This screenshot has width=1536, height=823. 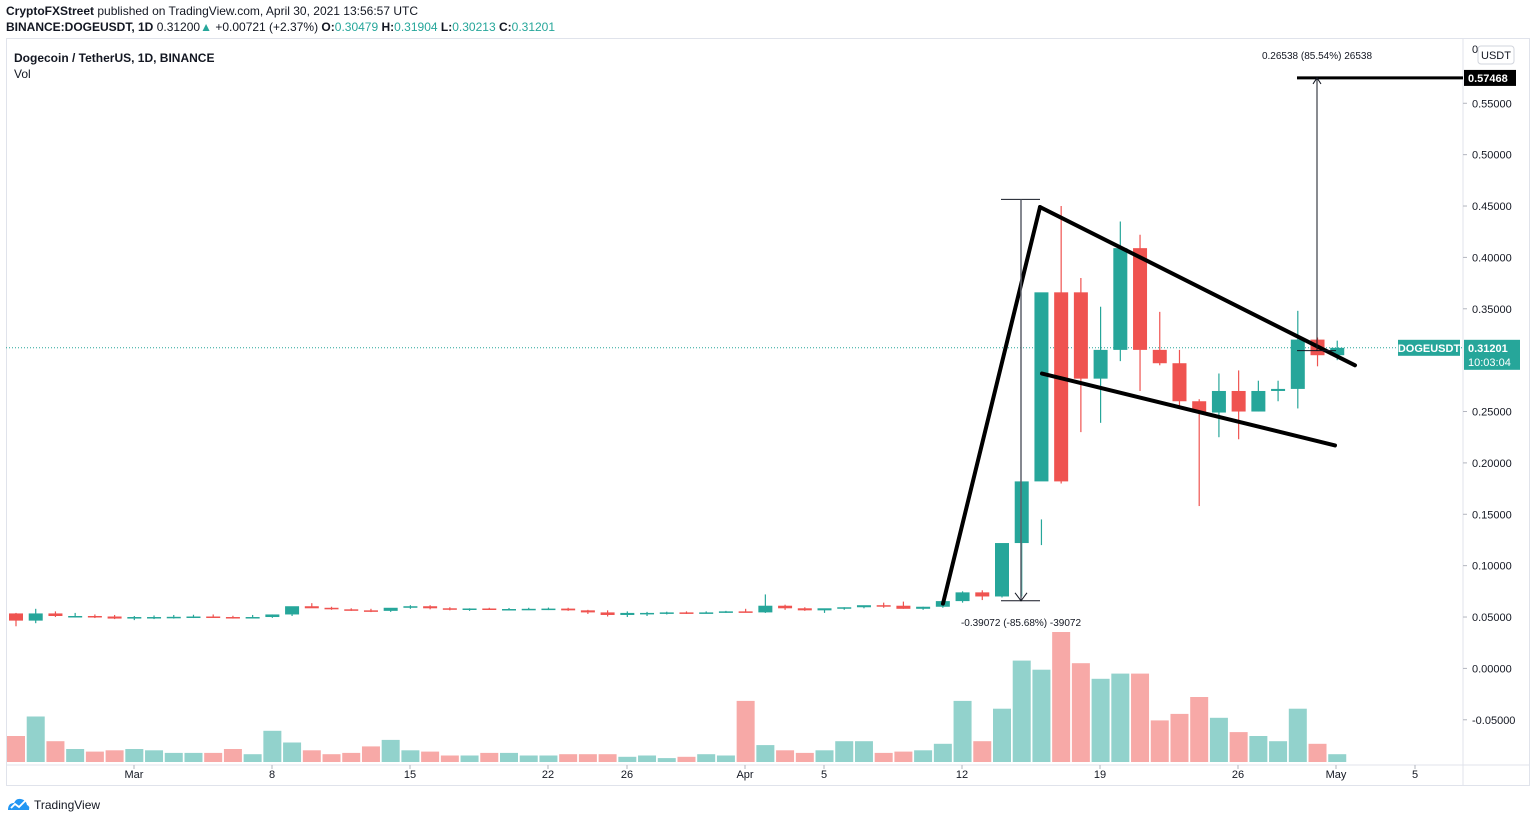 I want to click on svg-text: USDT, so click(x=1496, y=56).